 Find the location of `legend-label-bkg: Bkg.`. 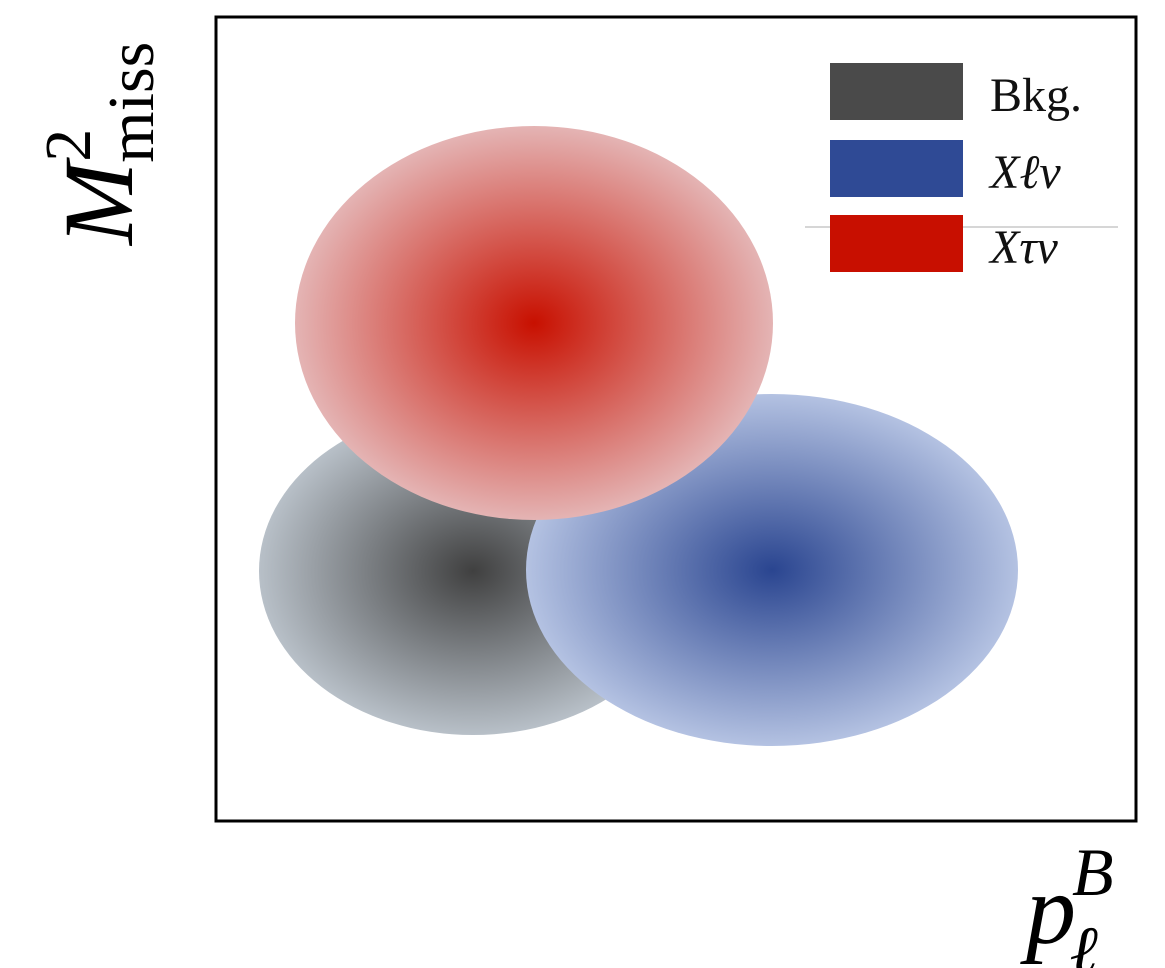

legend-label-bkg: Bkg. is located at coordinates (1036, 95).